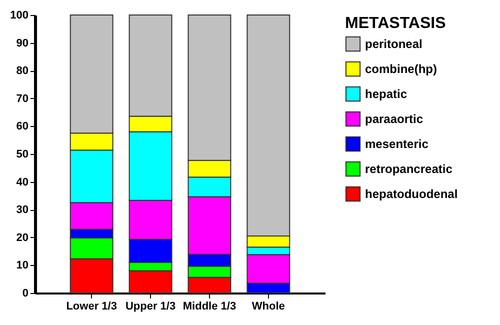  Describe the element at coordinates (411, 194) in the screenshot. I see `legend-label: hepatoduodenal` at that location.